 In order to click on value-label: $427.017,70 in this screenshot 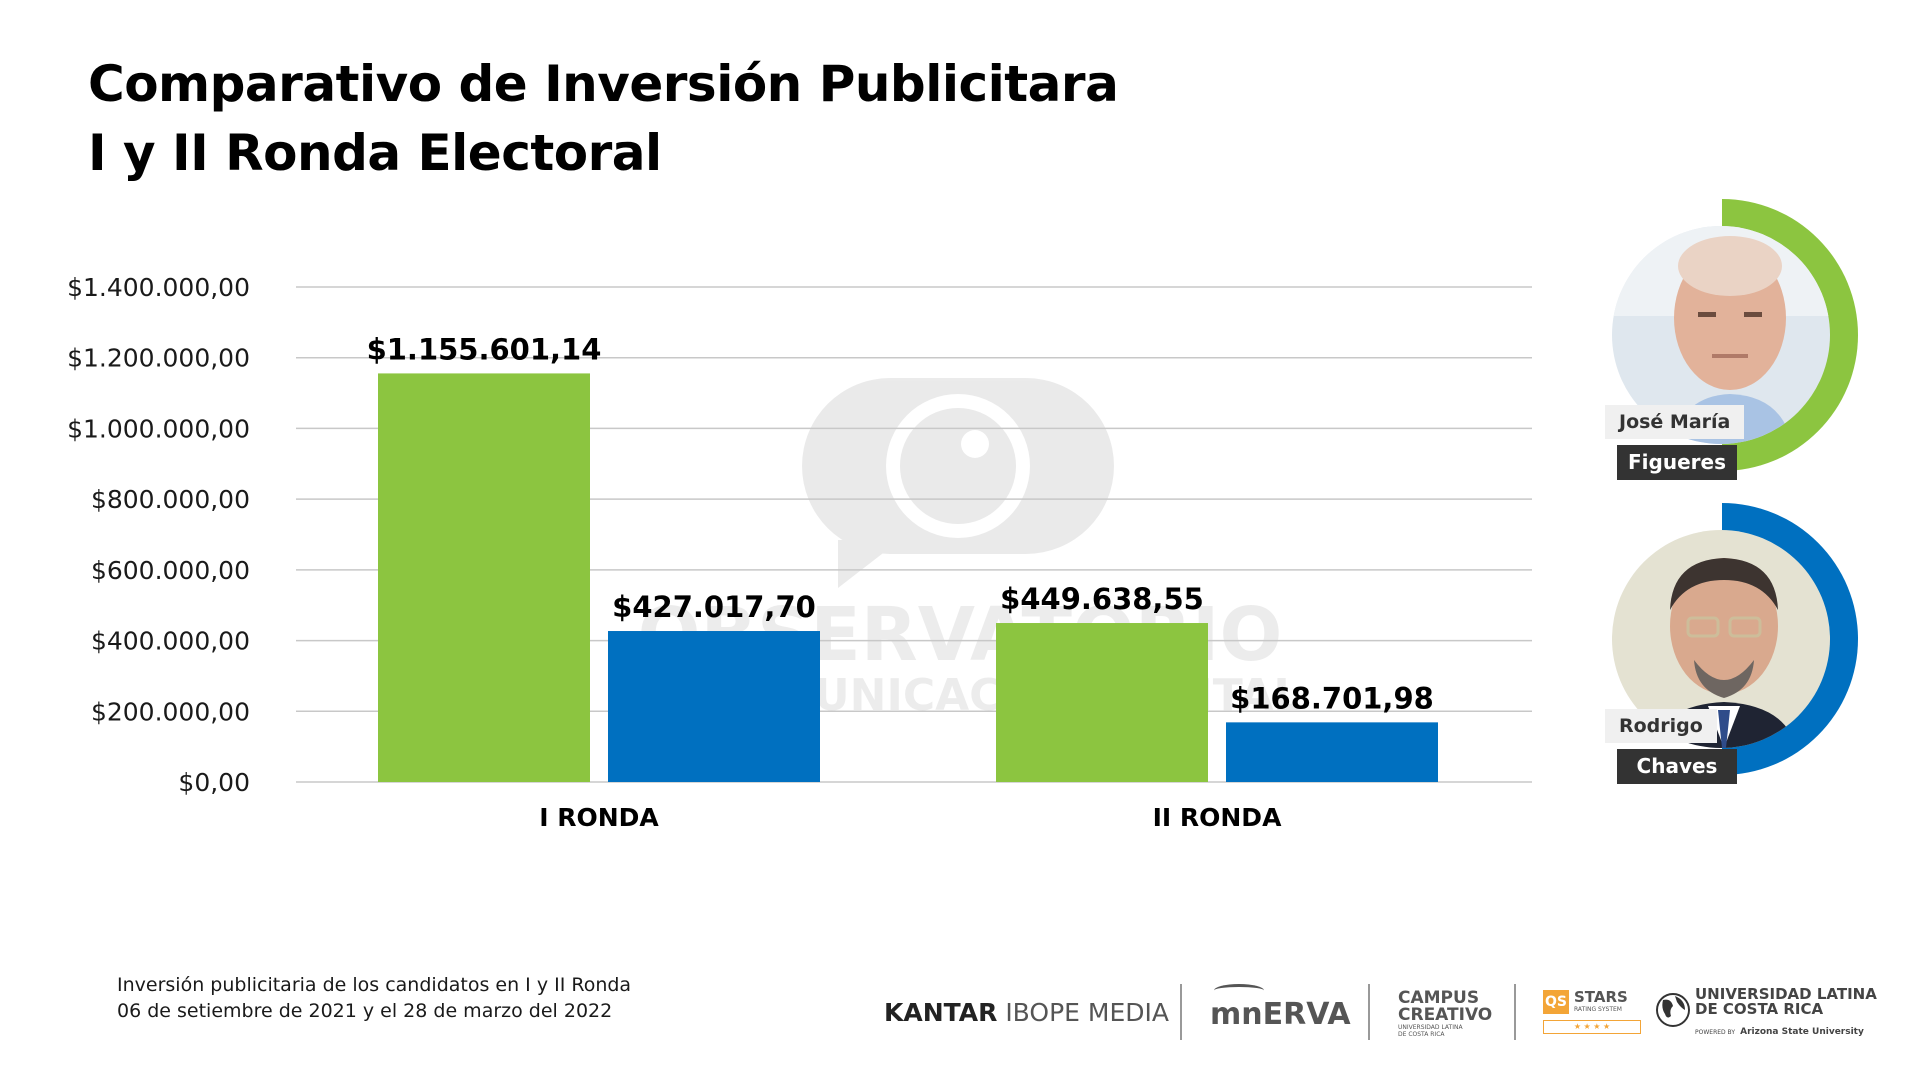, I will do `click(714, 607)`.